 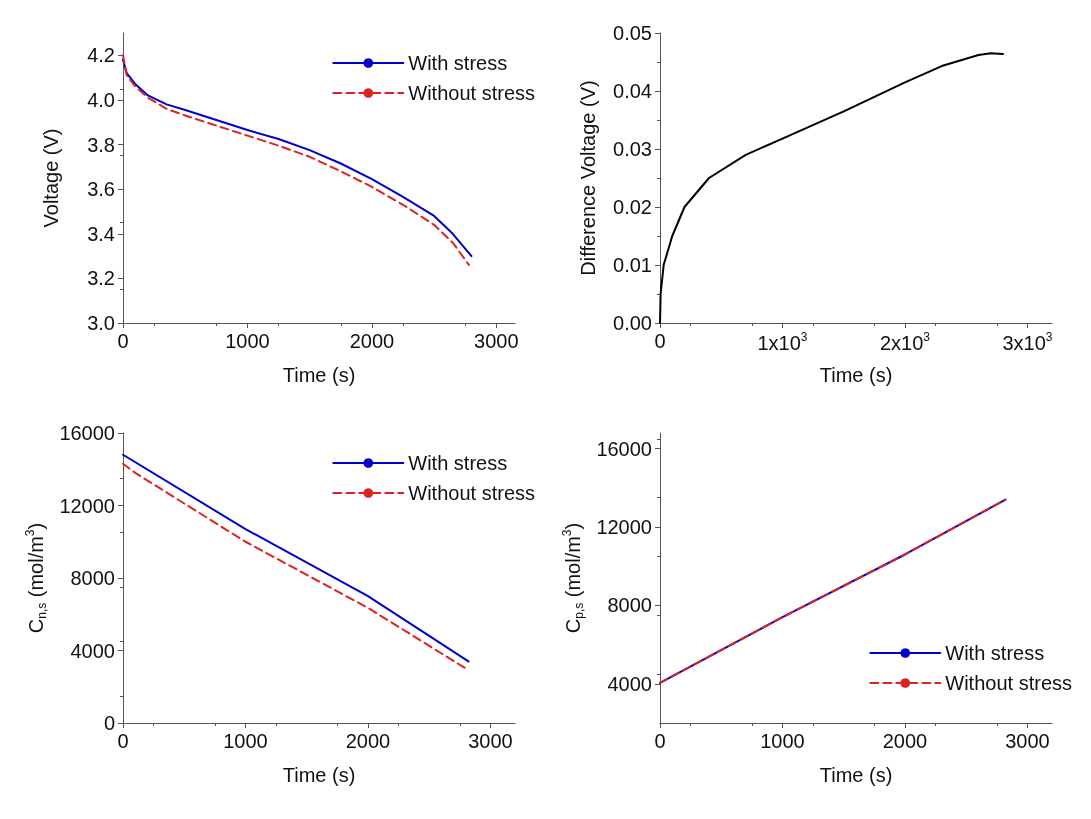 I want to click on y-tick-label: 3.6, so click(x=101, y=189).